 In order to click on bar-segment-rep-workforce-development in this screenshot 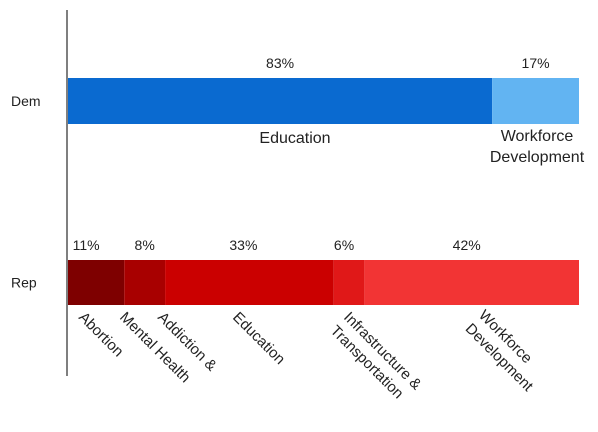, I will do `click(471, 282)`.